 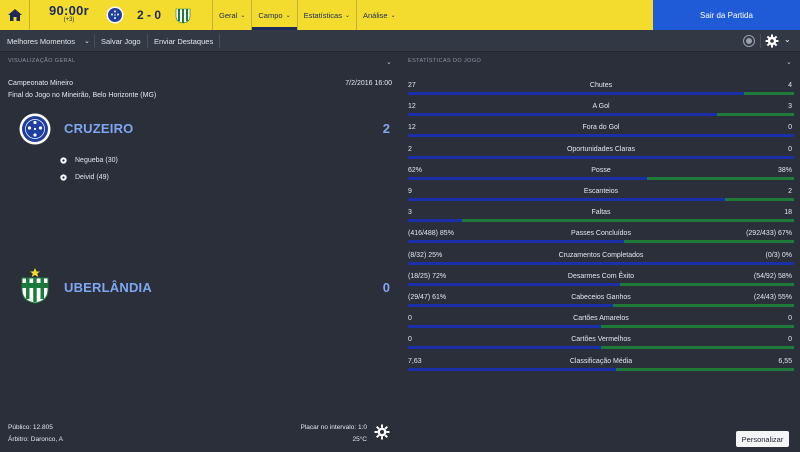 I want to click on scorer-name: Negueba (30), so click(x=96, y=160).